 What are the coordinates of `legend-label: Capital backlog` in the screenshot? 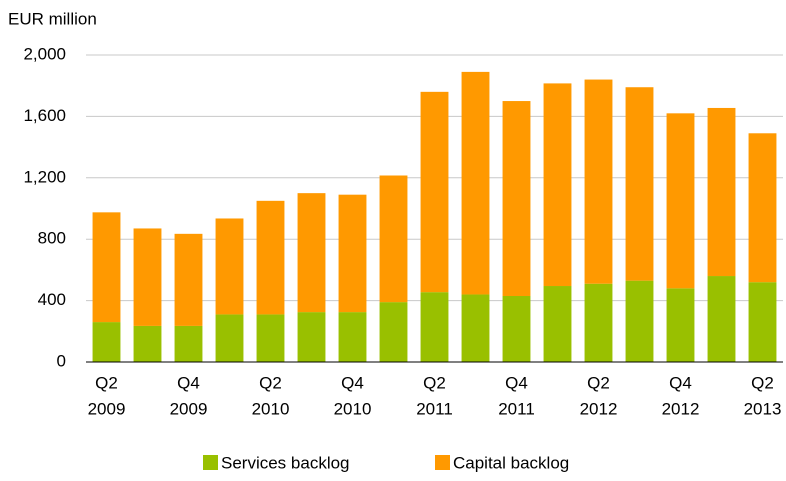 It's located at (511, 462).